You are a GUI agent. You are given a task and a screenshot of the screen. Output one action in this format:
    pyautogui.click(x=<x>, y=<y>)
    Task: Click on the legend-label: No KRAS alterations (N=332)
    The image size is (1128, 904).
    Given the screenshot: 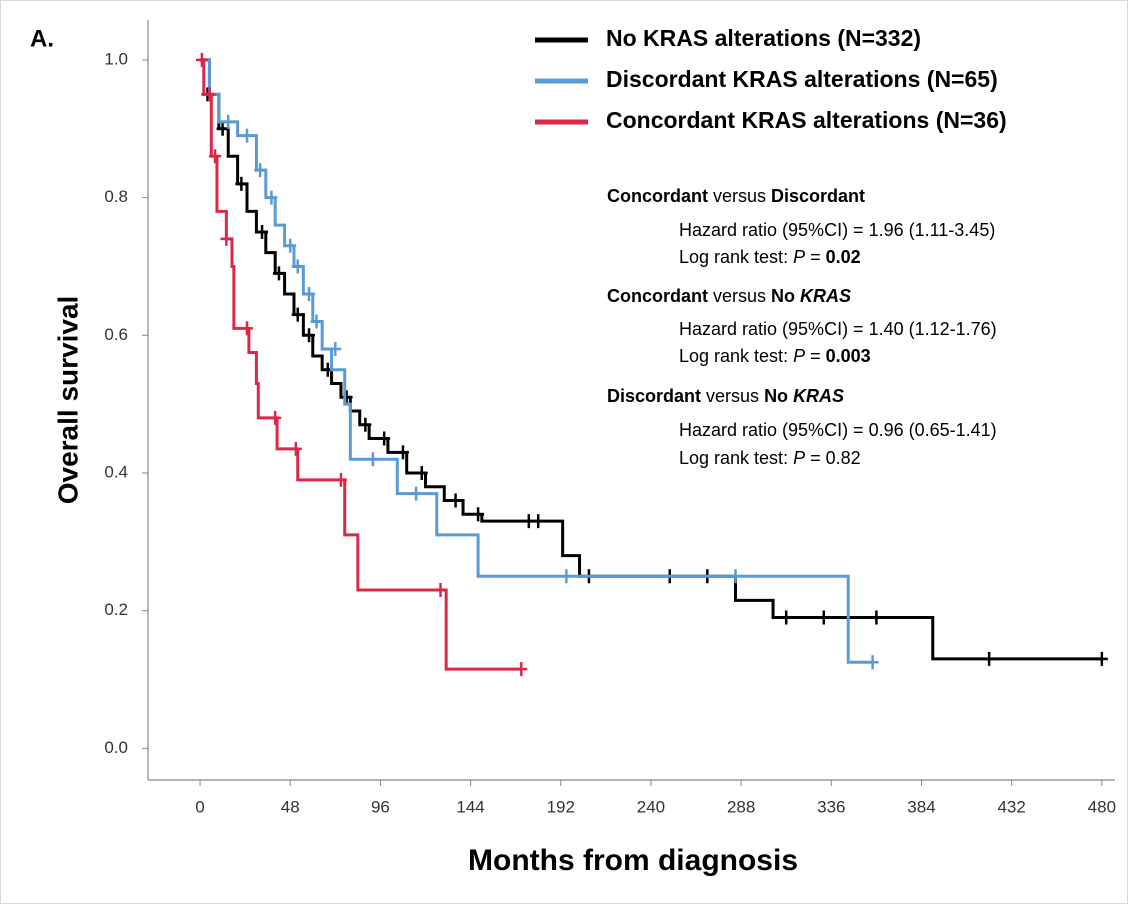 What is the action you would take?
    pyautogui.click(x=763, y=38)
    